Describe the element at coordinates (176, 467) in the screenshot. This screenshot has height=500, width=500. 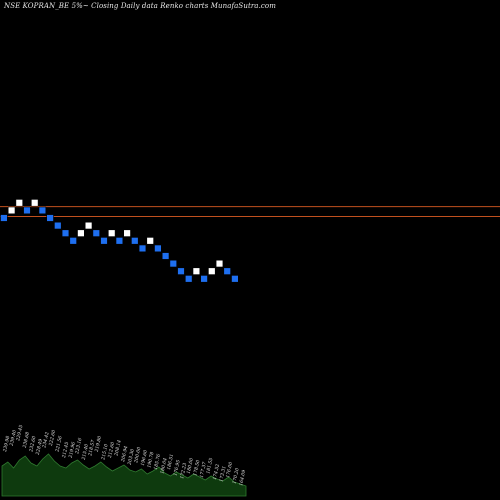
I see `volume-label: 176.95` at that location.